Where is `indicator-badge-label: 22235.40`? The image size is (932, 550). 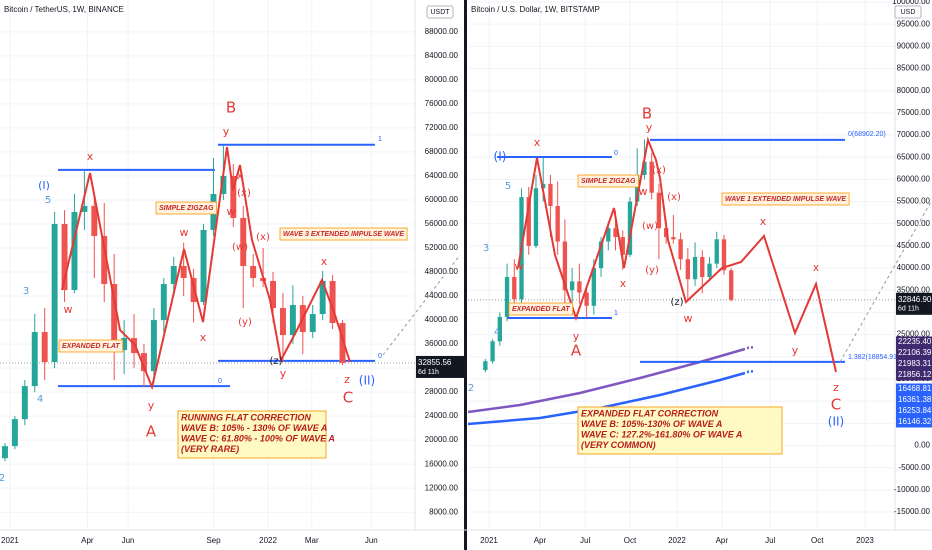
indicator-badge-label: 22235.40 is located at coordinates (915, 341).